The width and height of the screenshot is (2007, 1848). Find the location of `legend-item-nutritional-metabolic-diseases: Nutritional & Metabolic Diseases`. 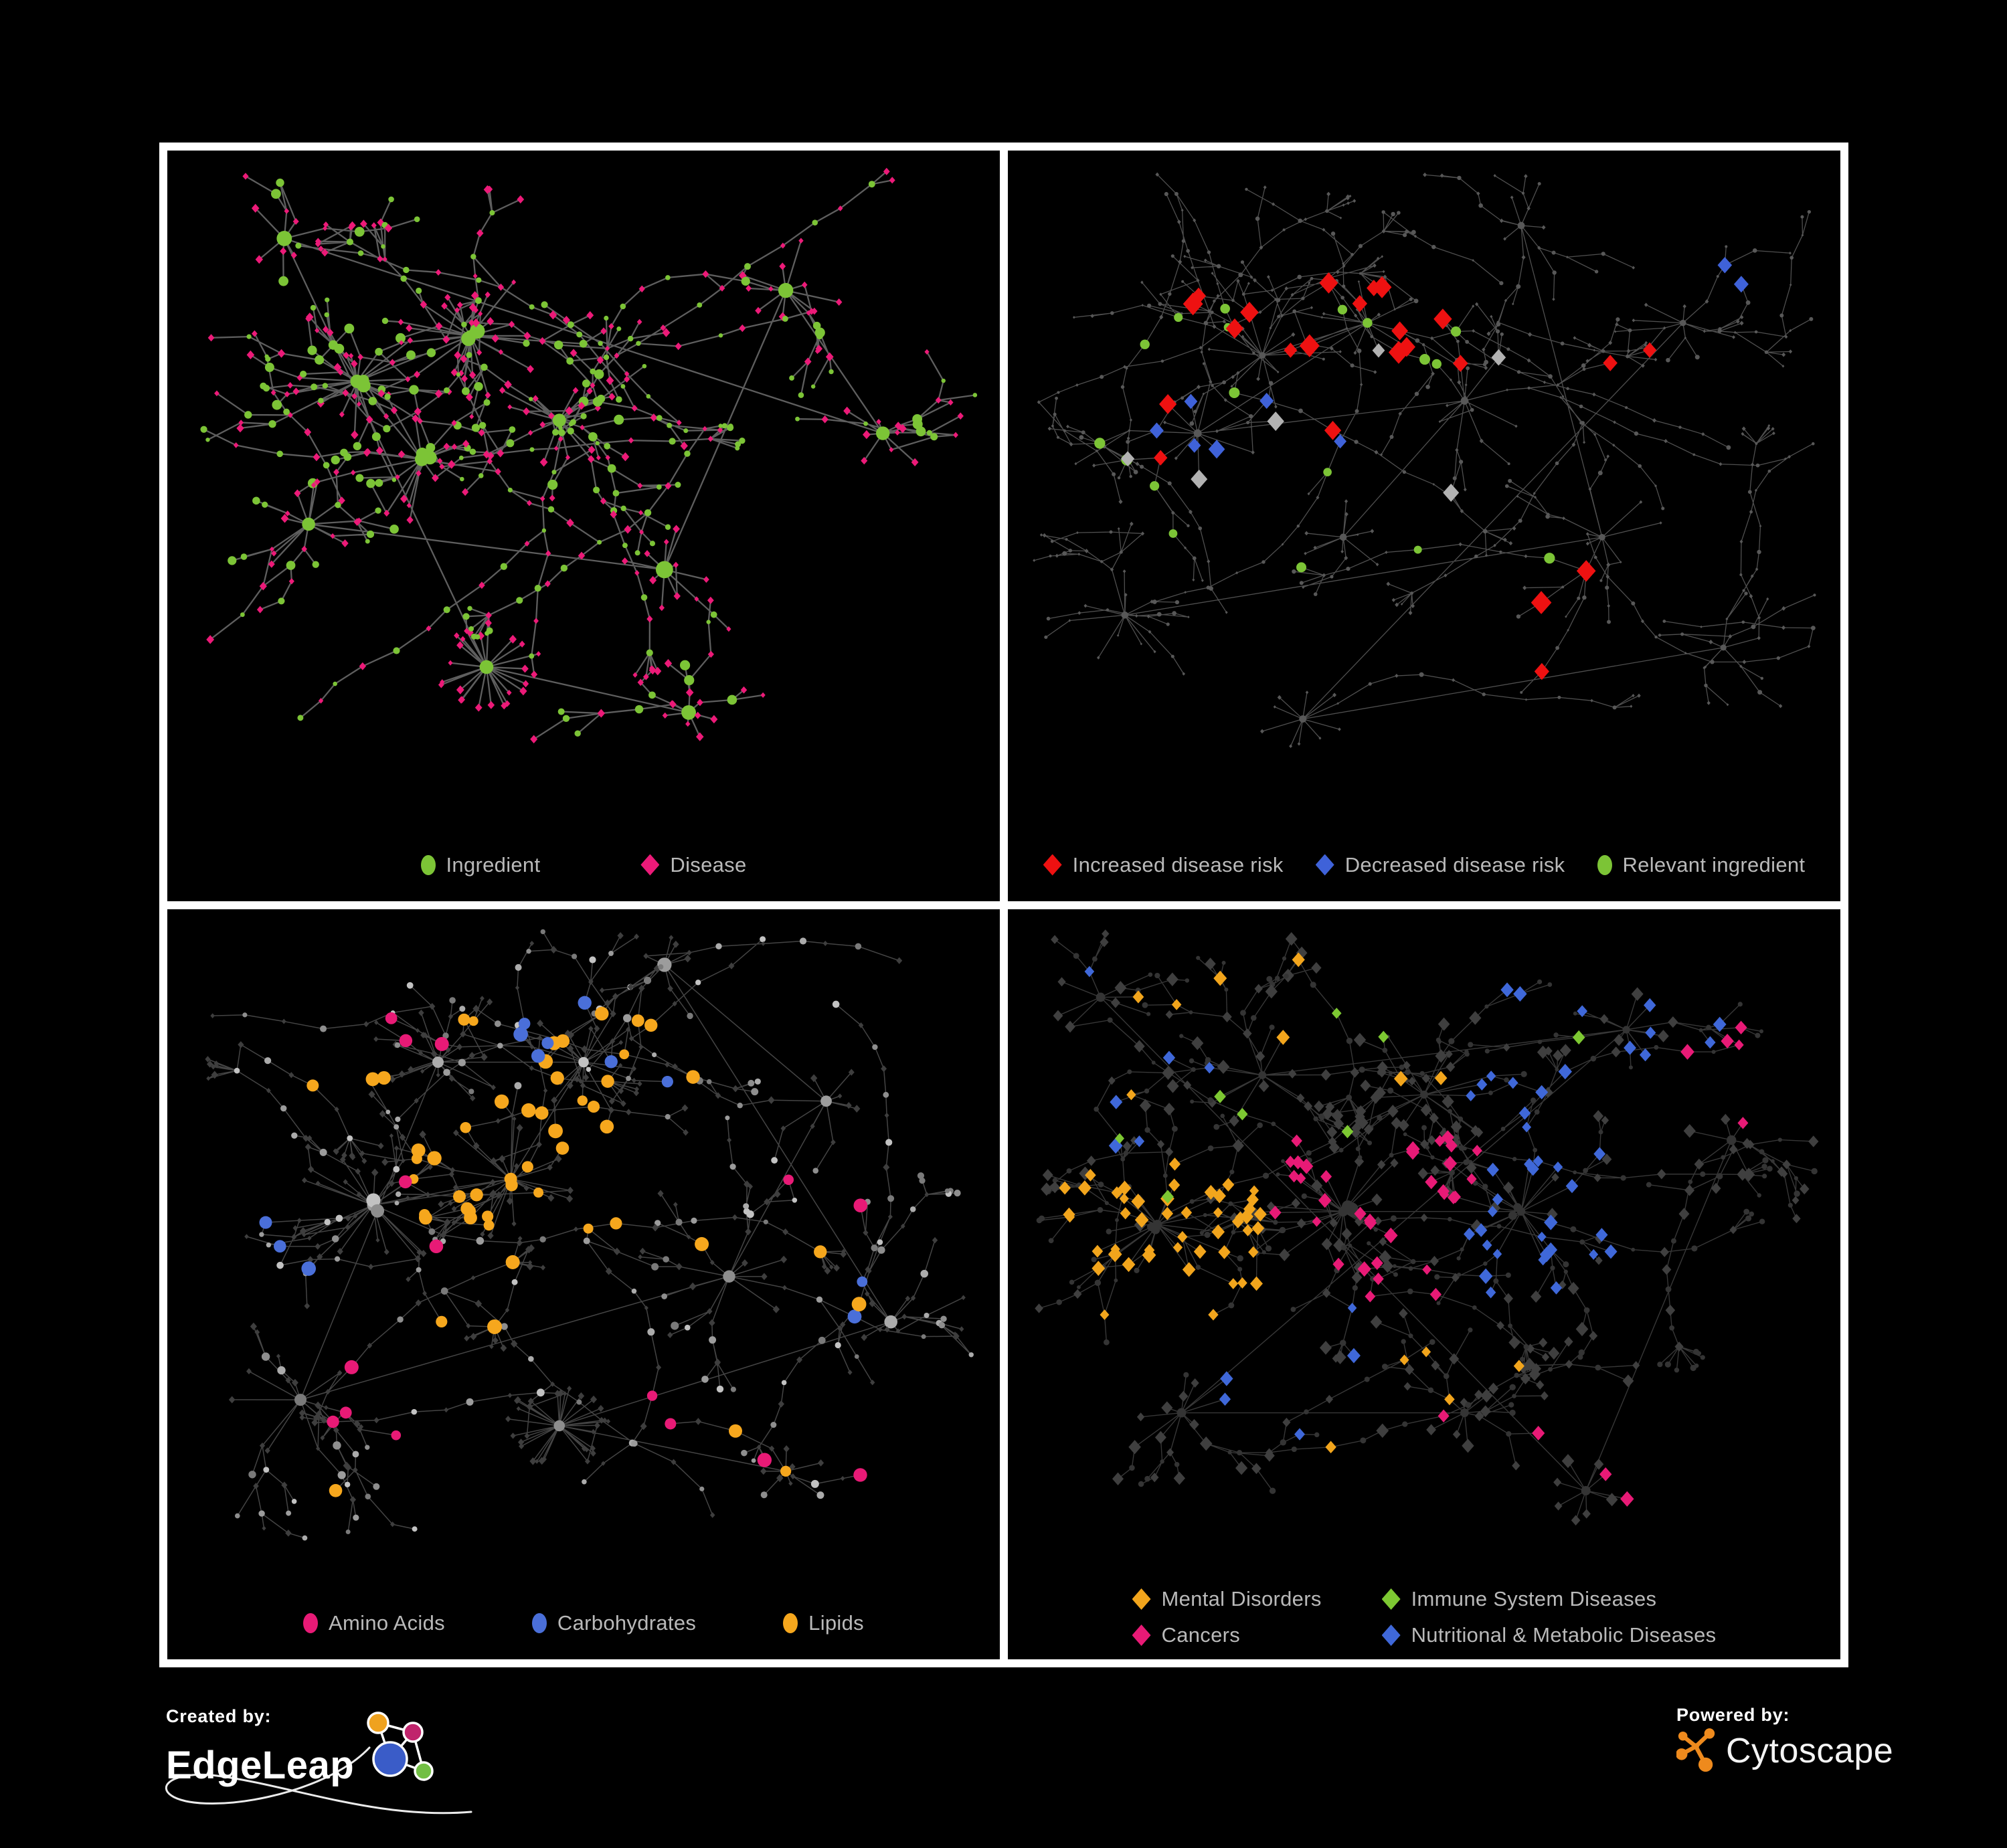

legend-item-nutritional-metabolic-diseases: Nutritional & Metabolic Diseases is located at coordinates (1549, 1635).